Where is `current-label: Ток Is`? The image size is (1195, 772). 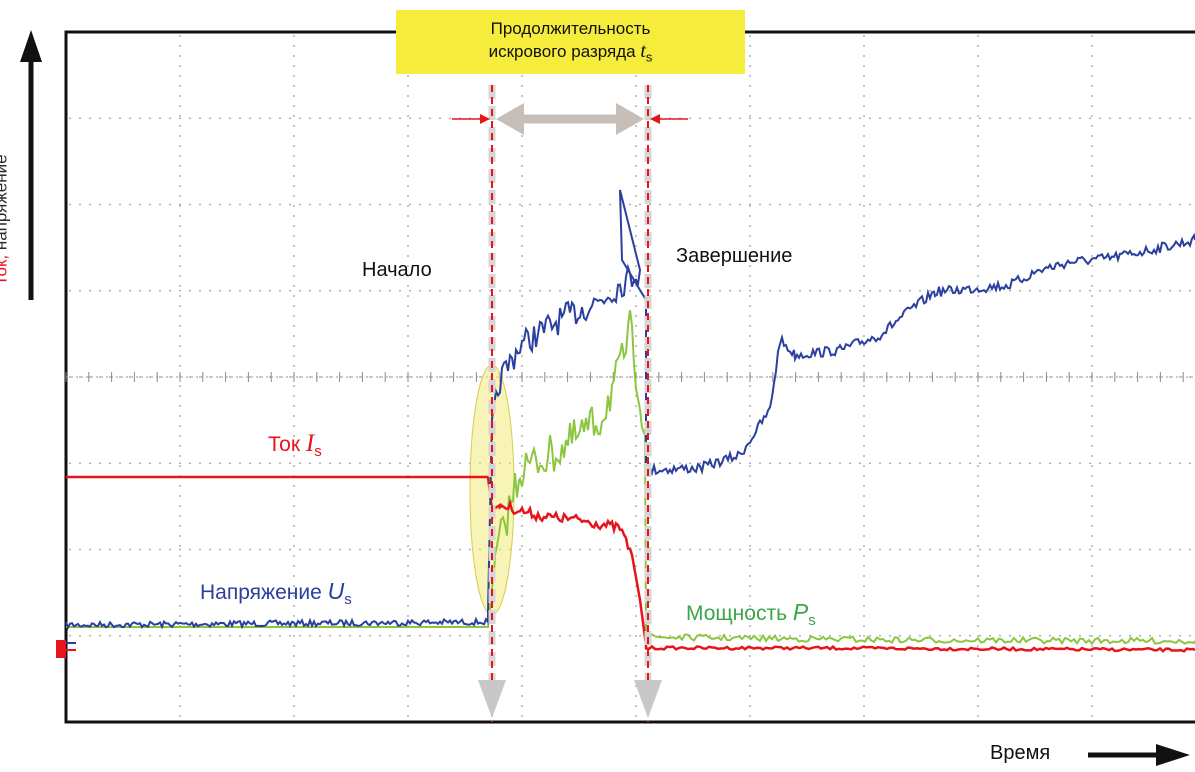
current-label: Ток Is is located at coordinates (295, 445).